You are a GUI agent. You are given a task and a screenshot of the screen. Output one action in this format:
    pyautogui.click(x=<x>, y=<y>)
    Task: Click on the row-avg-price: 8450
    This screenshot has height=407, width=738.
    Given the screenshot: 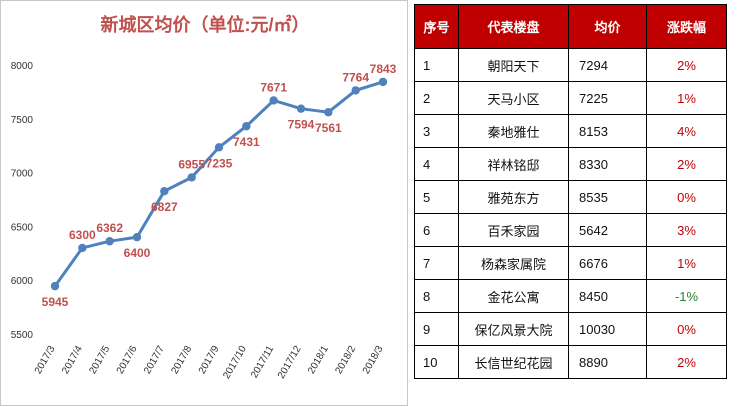 What is the action you would take?
    pyautogui.click(x=607, y=296)
    